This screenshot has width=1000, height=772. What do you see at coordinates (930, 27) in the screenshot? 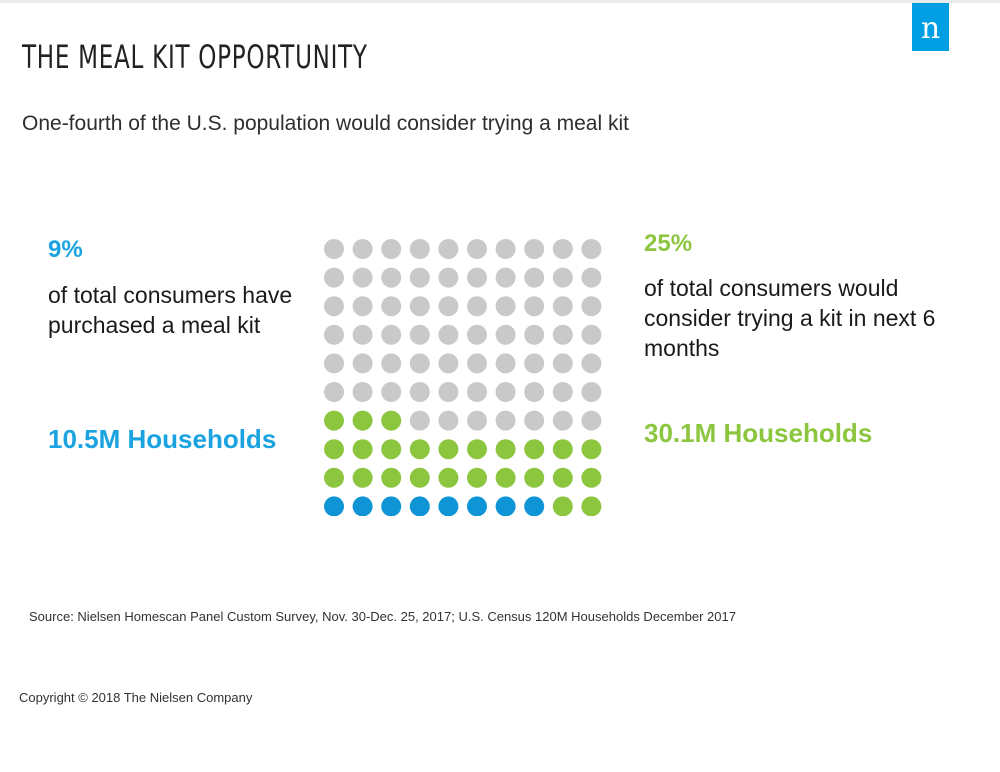
I see `nielsen-logo: n` at bounding box center [930, 27].